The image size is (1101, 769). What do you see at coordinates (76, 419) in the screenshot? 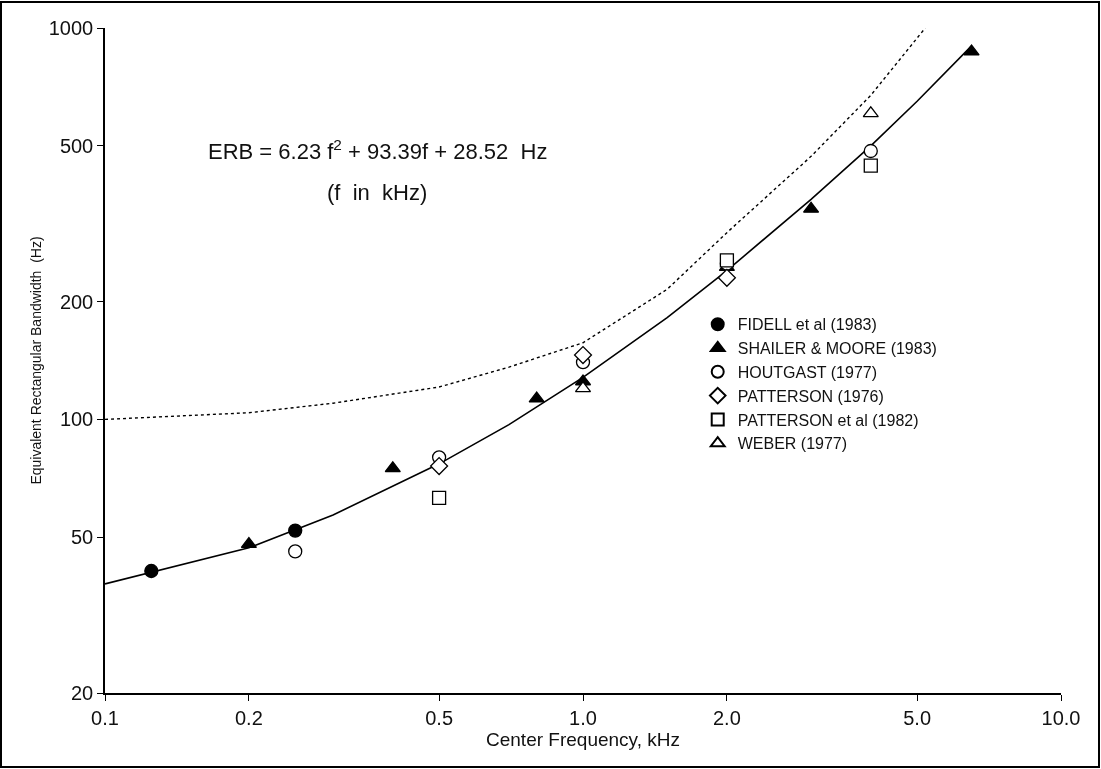
I see `y-tick-label: 100` at bounding box center [76, 419].